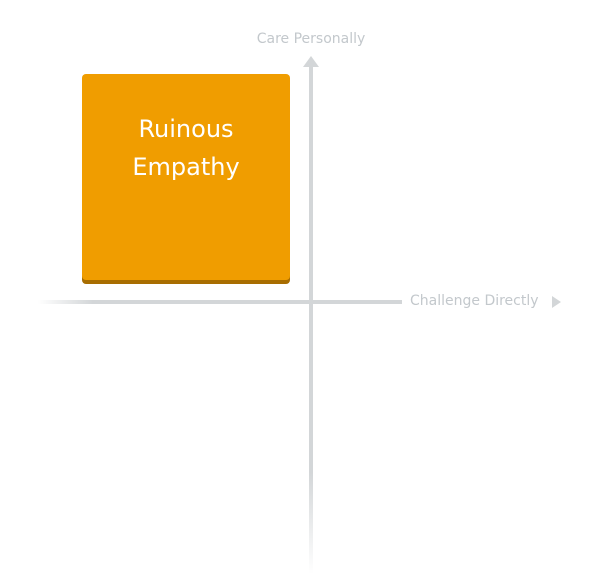  I want to click on vertical-axis-label: Care Personally, so click(311, 39).